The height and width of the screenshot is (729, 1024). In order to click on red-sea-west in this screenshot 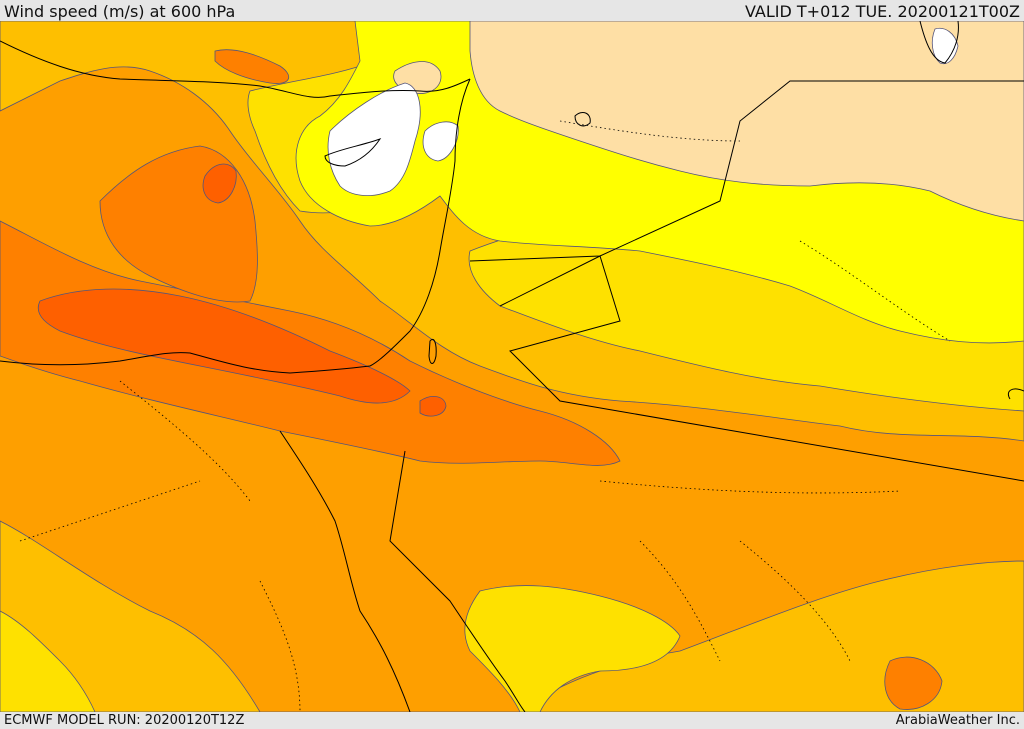, I will do `click(345, 571)`.